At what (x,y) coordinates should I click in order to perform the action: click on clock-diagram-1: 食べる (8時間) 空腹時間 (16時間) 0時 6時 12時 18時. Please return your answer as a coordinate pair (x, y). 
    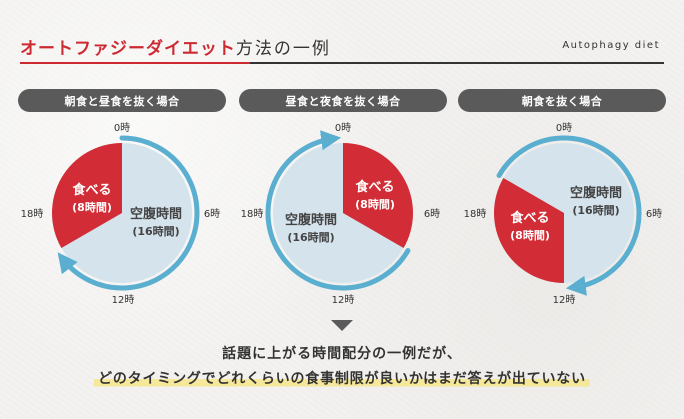
    Looking at the image, I should click on (121, 214).